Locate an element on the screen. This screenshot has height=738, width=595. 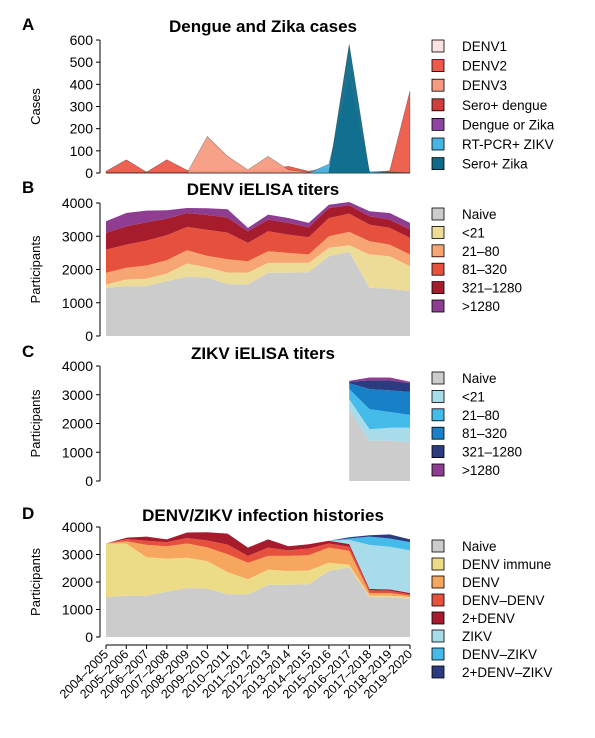
legend-label: DENV3 is located at coordinates (484, 85).